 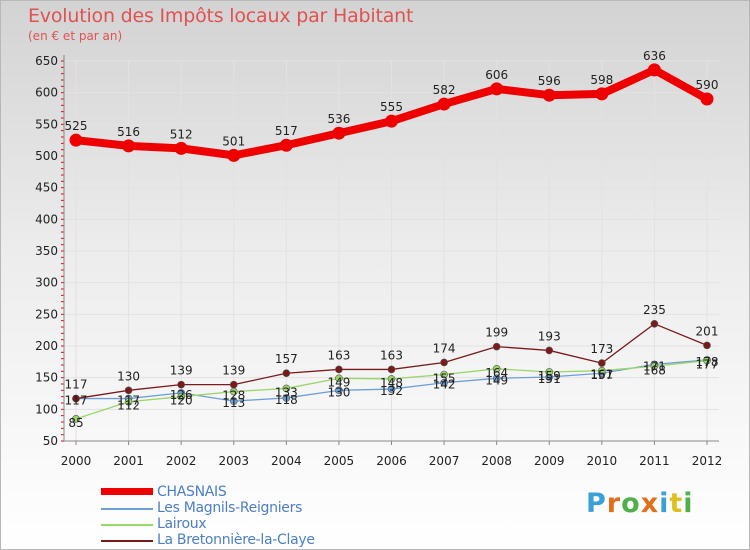 What do you see at coordinates (707, 85) in the screenshot?
I see `data-label: 590` at bounding box center [707, 85].